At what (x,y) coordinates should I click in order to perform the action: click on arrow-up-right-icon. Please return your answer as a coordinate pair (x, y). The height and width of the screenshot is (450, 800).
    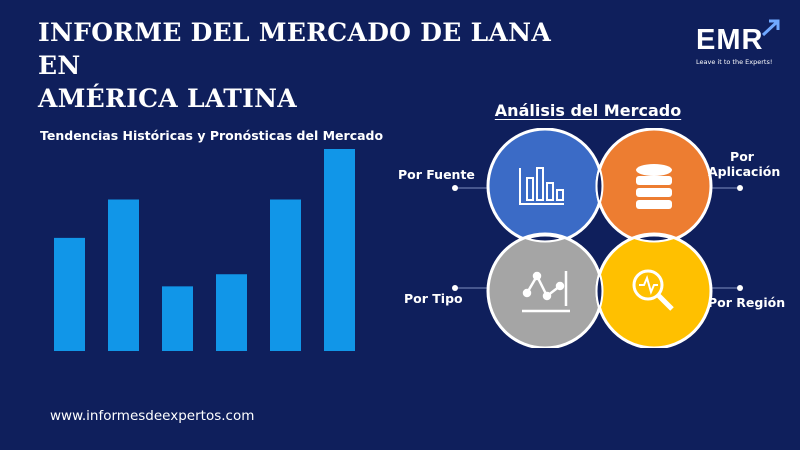
    Looking at the image, I should click on (770, 28).